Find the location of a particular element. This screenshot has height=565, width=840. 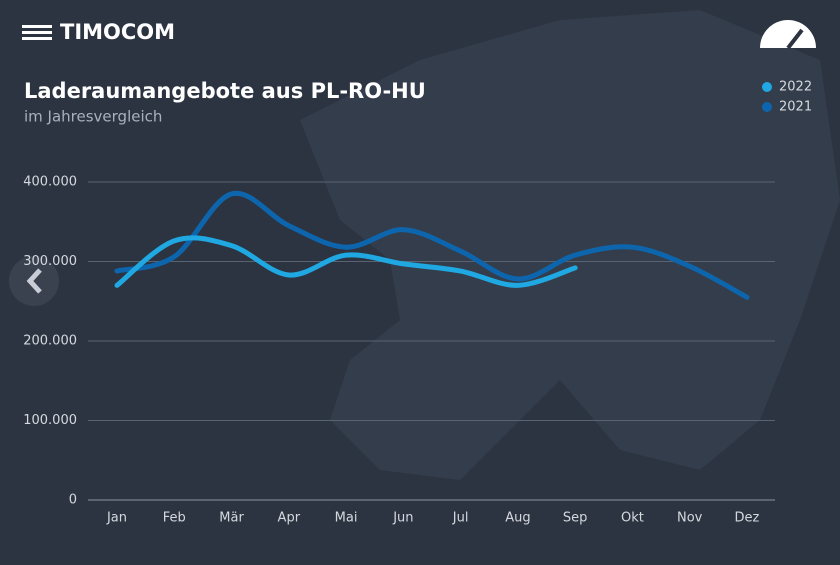

chart-subtitle: im Jahresvergleich is located at coordinates (93, 117).